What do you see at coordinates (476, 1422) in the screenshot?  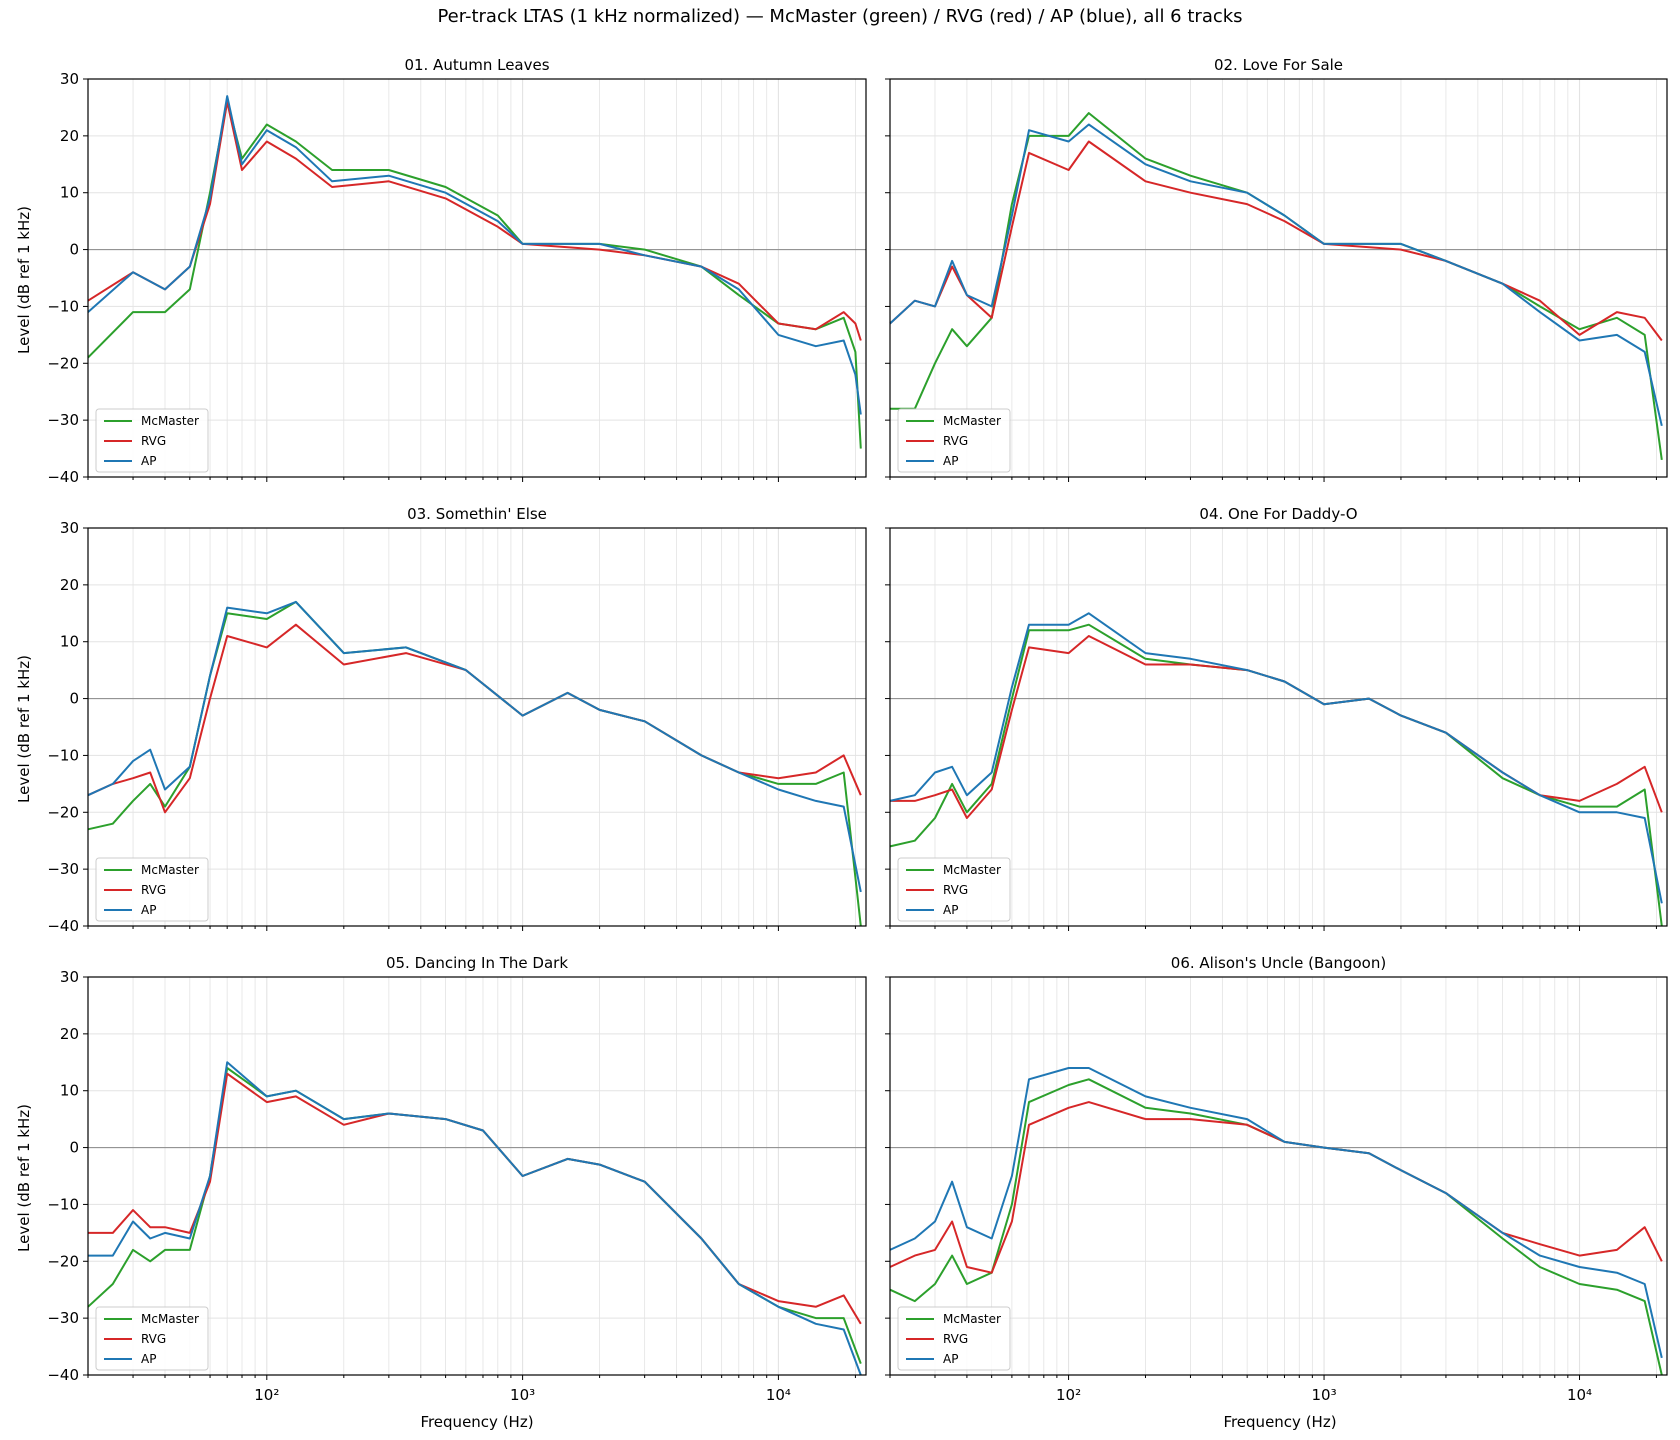 I see `x-axis-label-left: Frequency (Hz)` at bounding box center [476, 1422].